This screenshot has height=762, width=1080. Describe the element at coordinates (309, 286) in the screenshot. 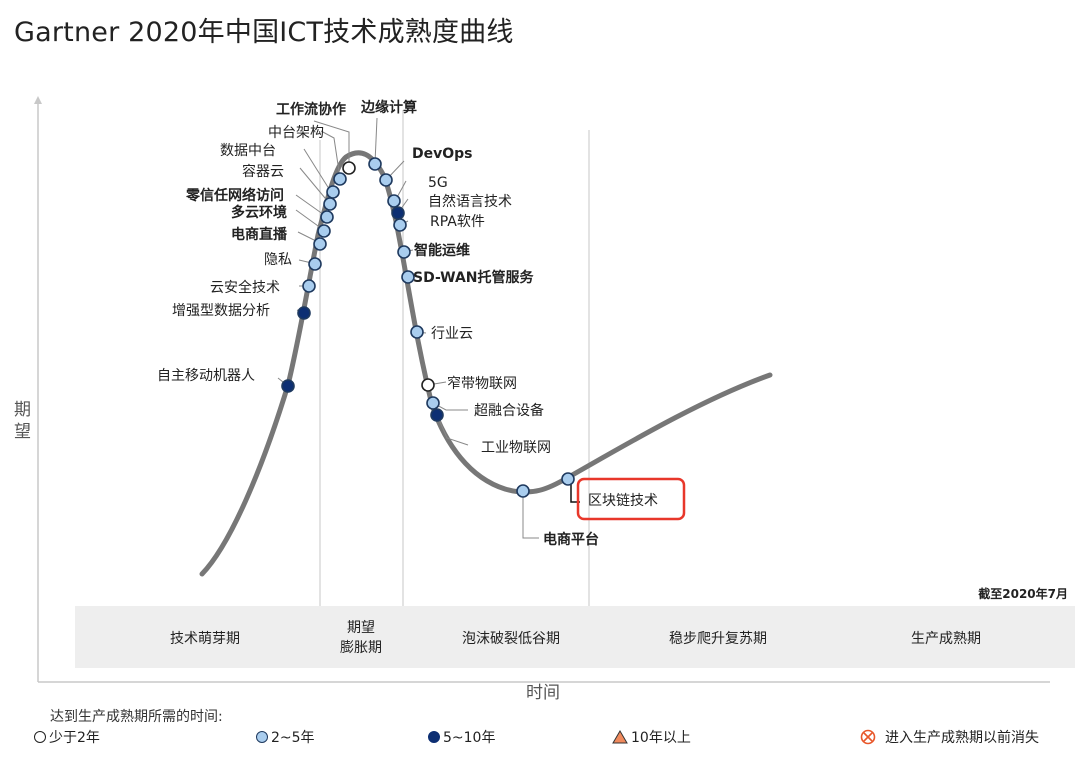

I see `marker-cloud-security` at that location.